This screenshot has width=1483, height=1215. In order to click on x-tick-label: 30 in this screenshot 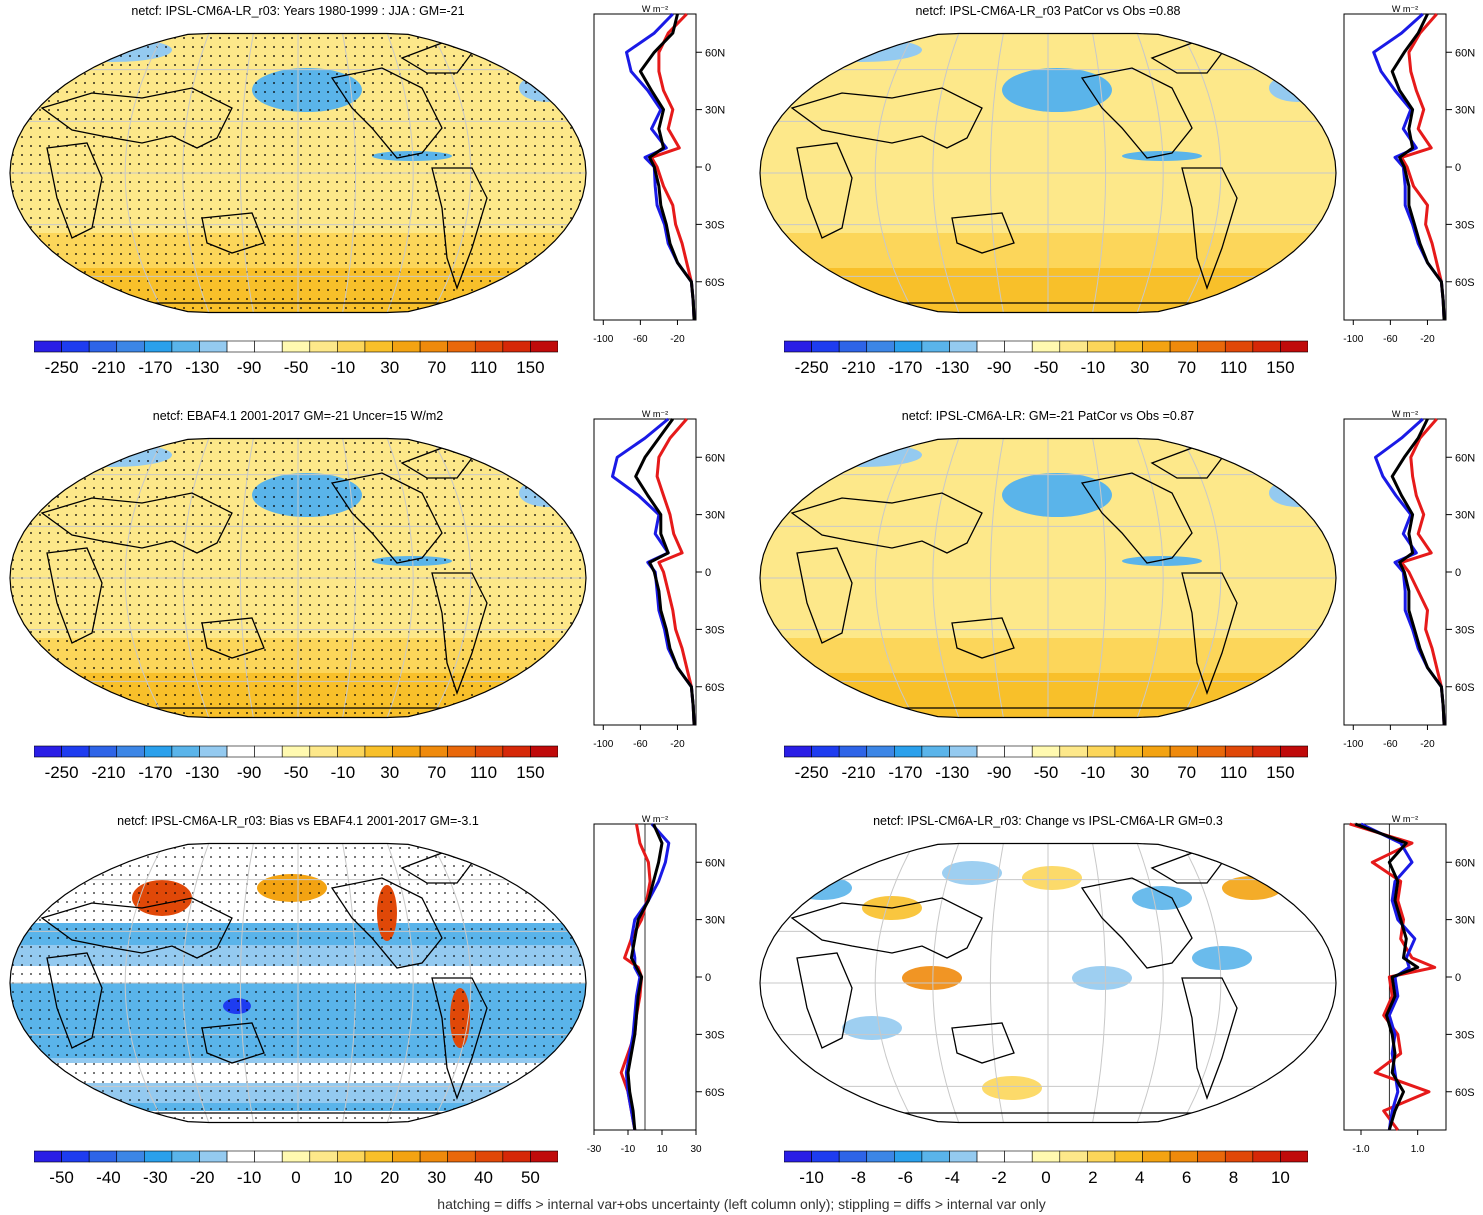, I will do `click(696, 1149)`.